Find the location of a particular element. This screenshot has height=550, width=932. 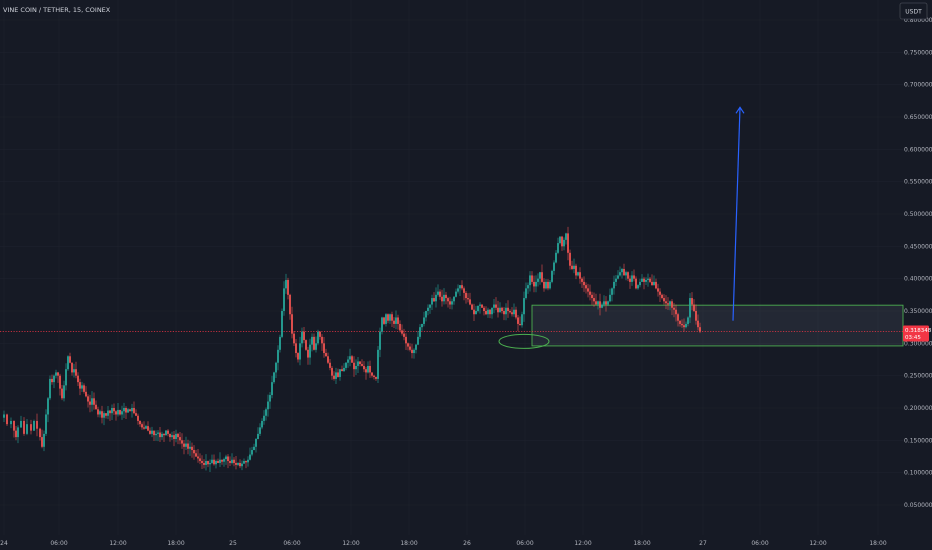

current-price-countdown: 03:45 is located at coordinates (913, 338).